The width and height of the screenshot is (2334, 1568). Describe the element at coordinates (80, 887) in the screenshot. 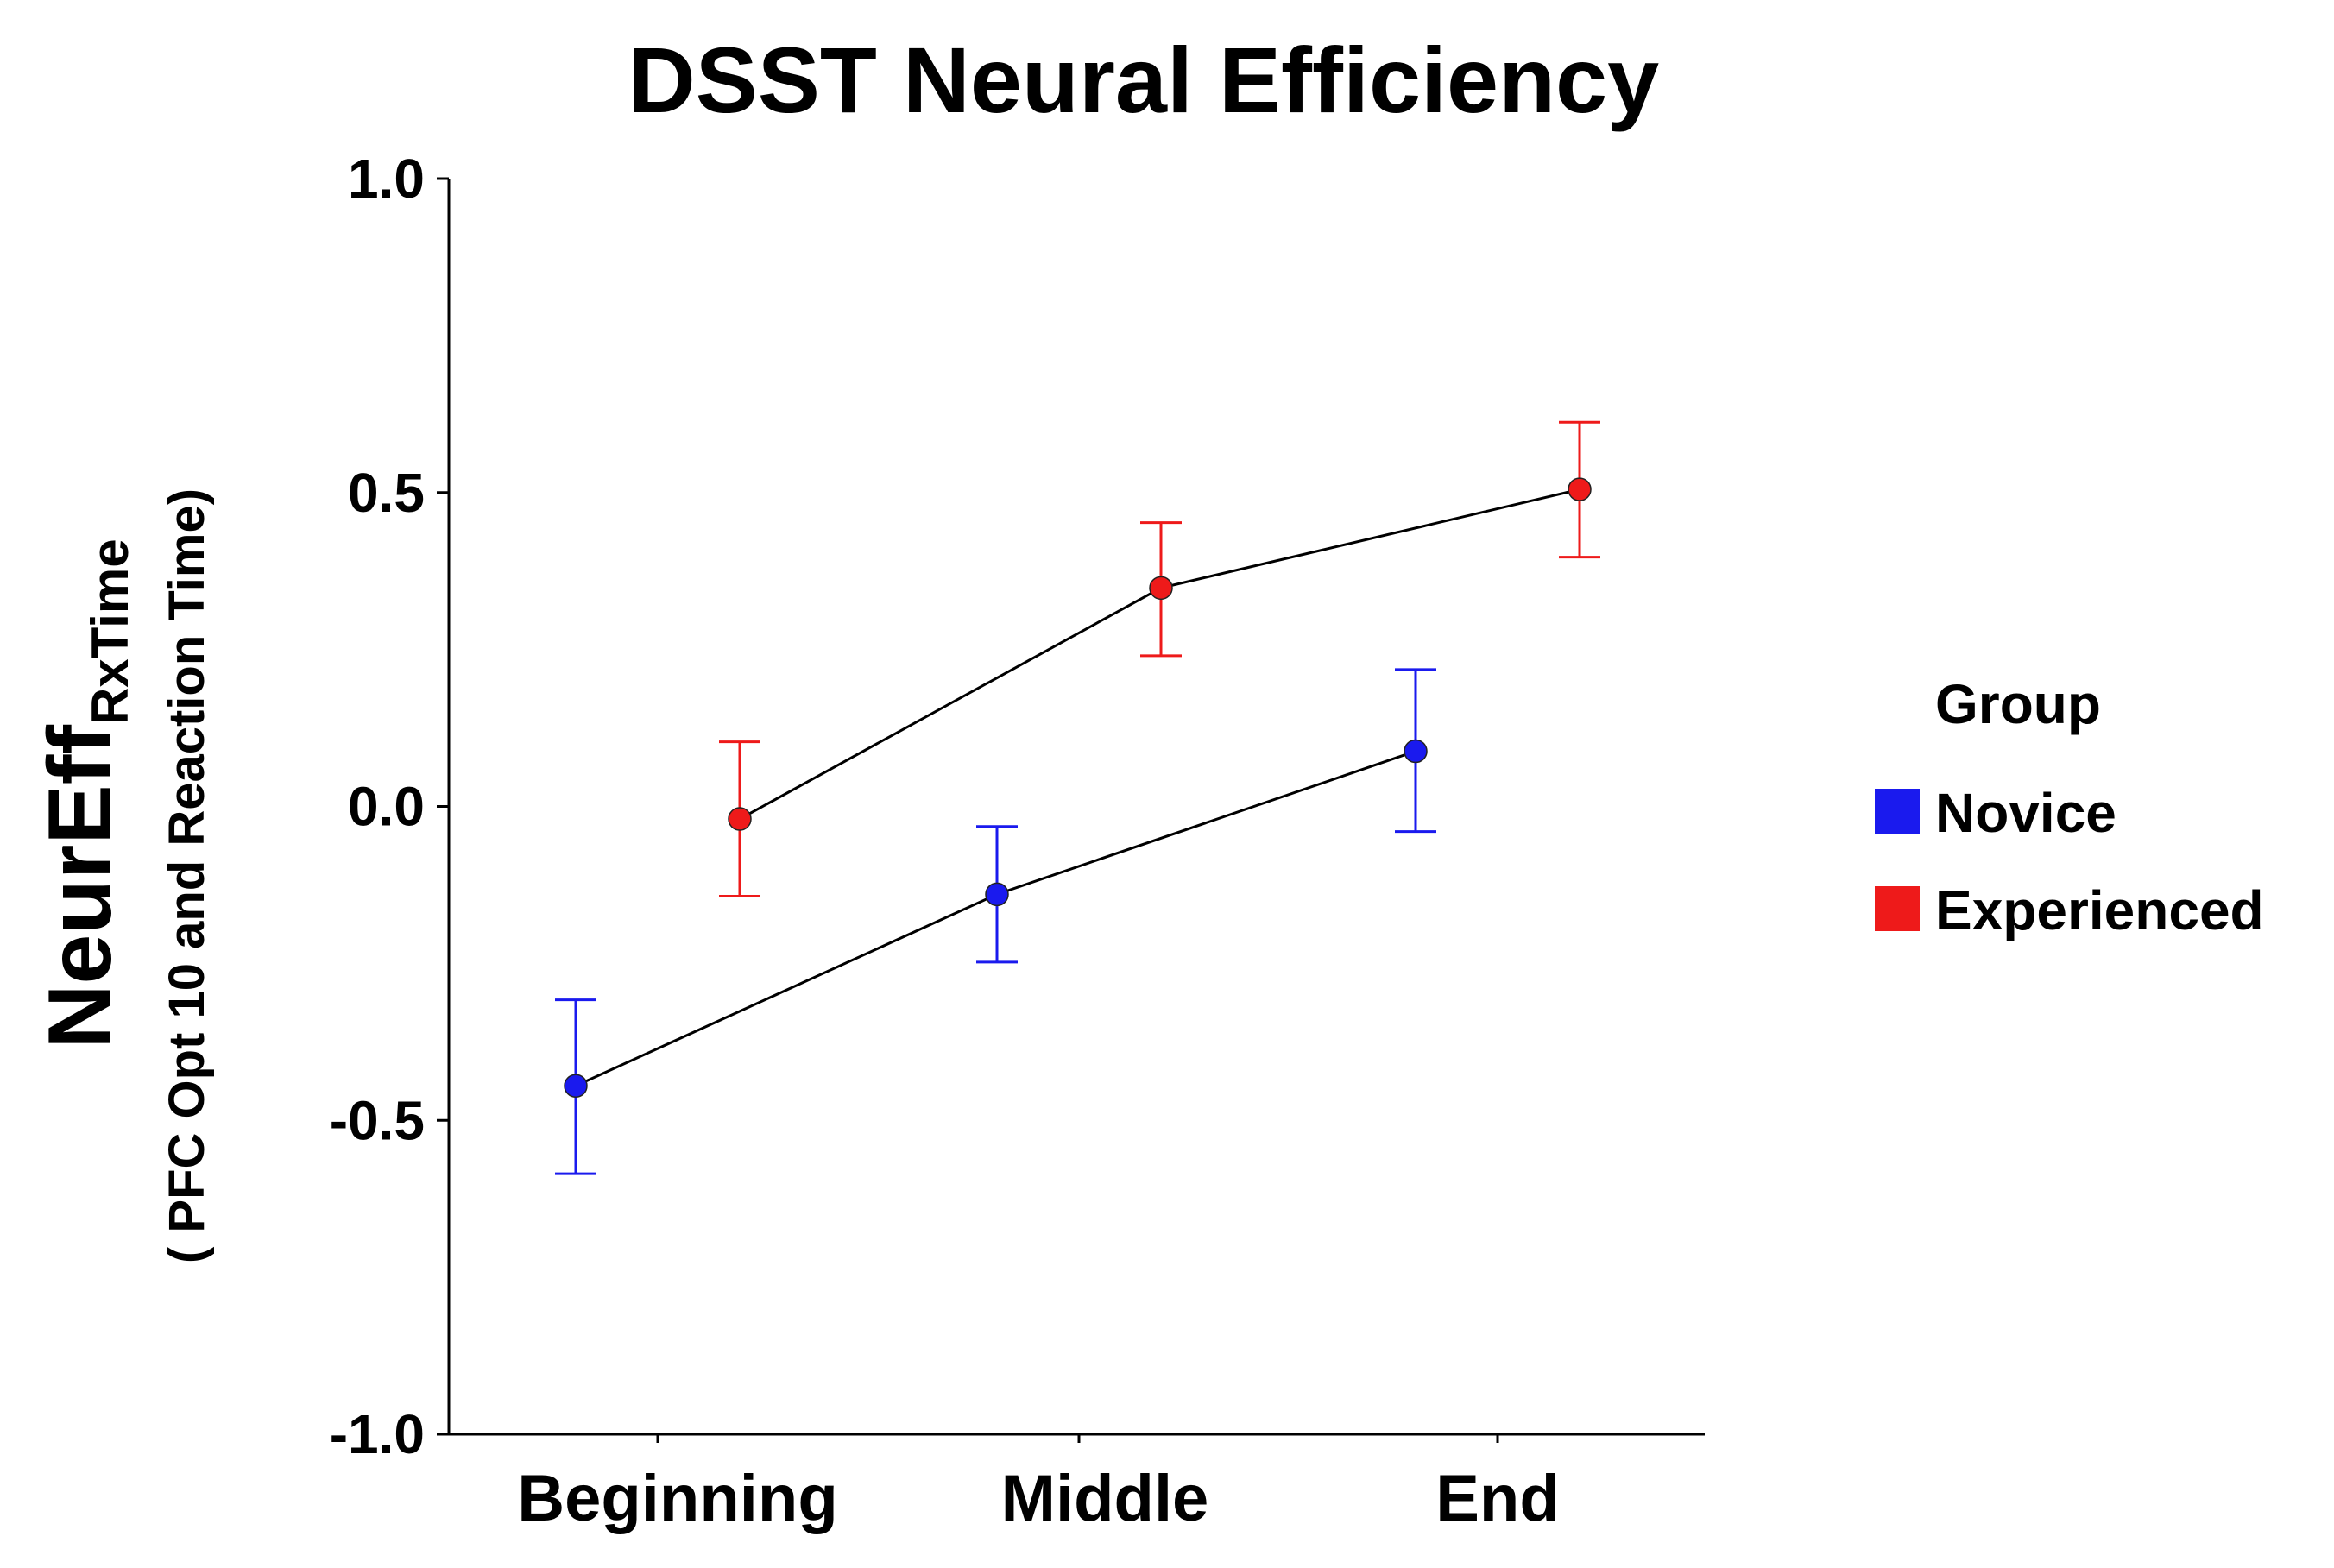

I see `y-axis-label-main-text: NeurEff` at that location.